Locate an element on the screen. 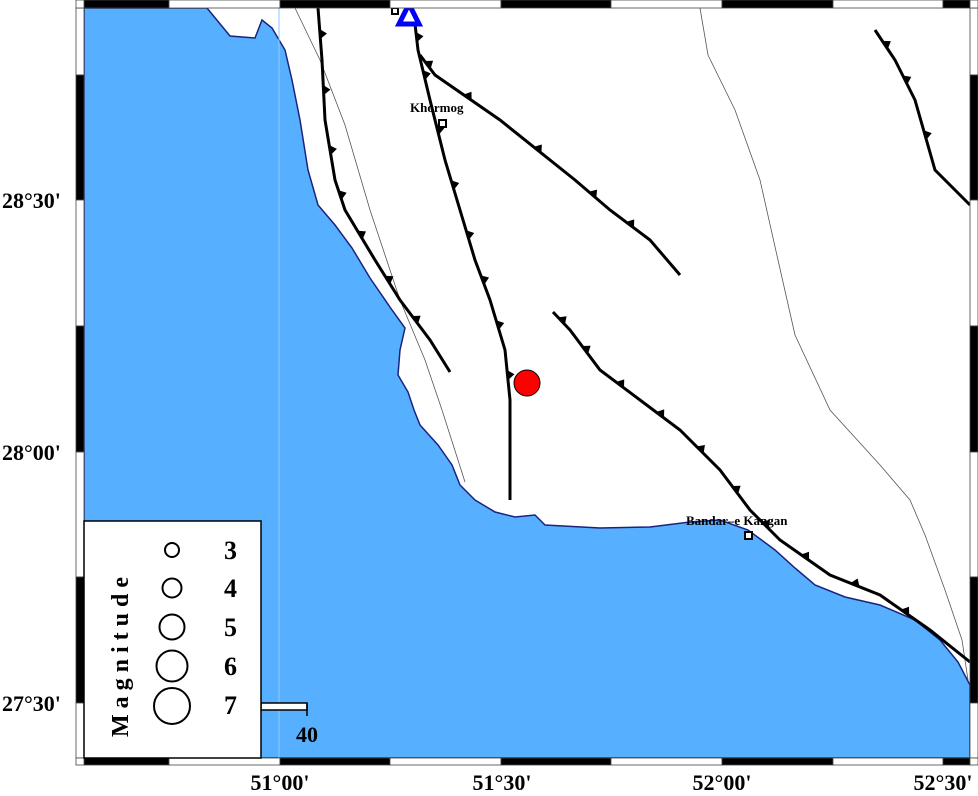  scale-bar: 40 is located at coordinates (289, 724).